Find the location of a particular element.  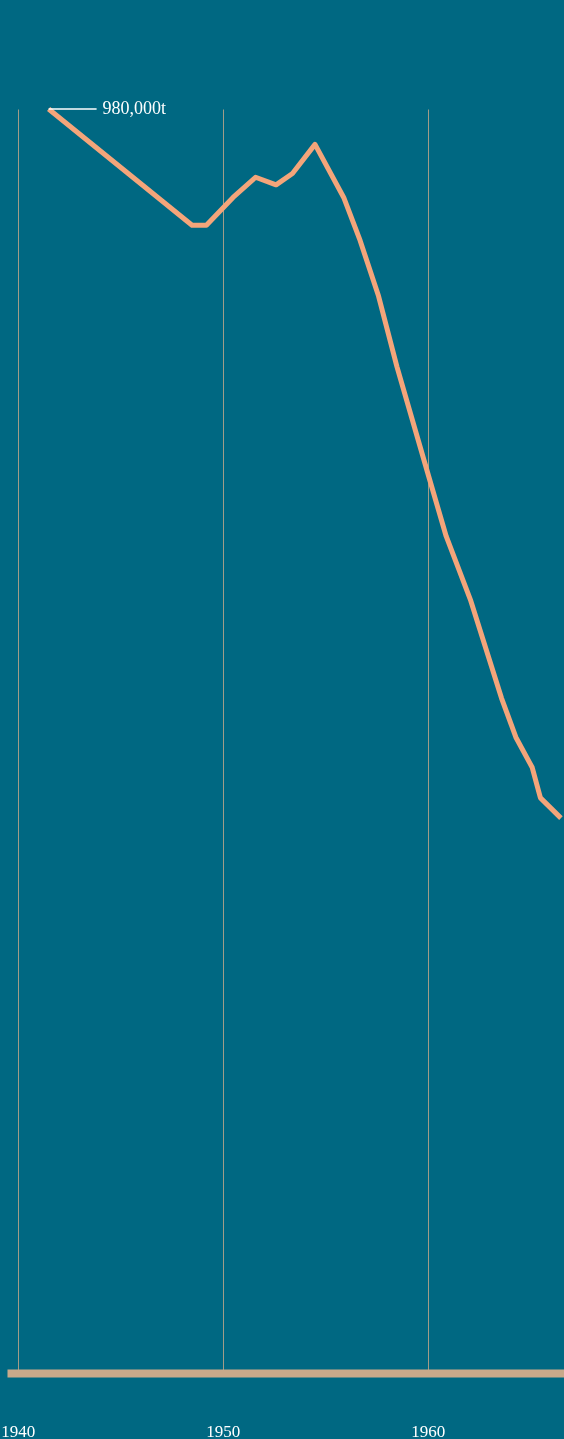

x-tick-label: 1940 is located at coordinates (18, 1430).